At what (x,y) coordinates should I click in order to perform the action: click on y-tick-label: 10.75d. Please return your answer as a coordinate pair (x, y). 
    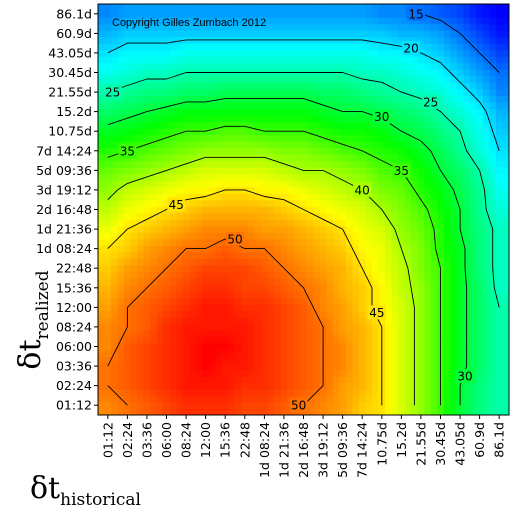
    Looking at the image, I should click on (70, 131).